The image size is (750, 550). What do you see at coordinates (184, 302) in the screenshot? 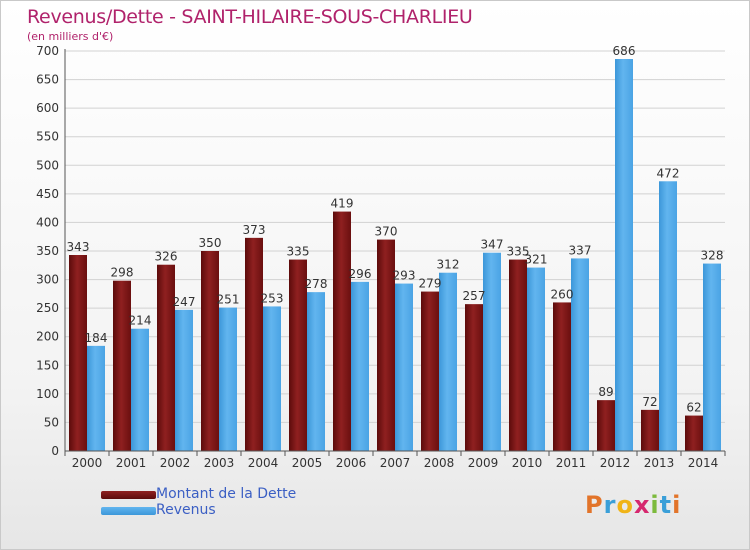
I see `data-label-revenue: 247` at bounding box center [184, 302].